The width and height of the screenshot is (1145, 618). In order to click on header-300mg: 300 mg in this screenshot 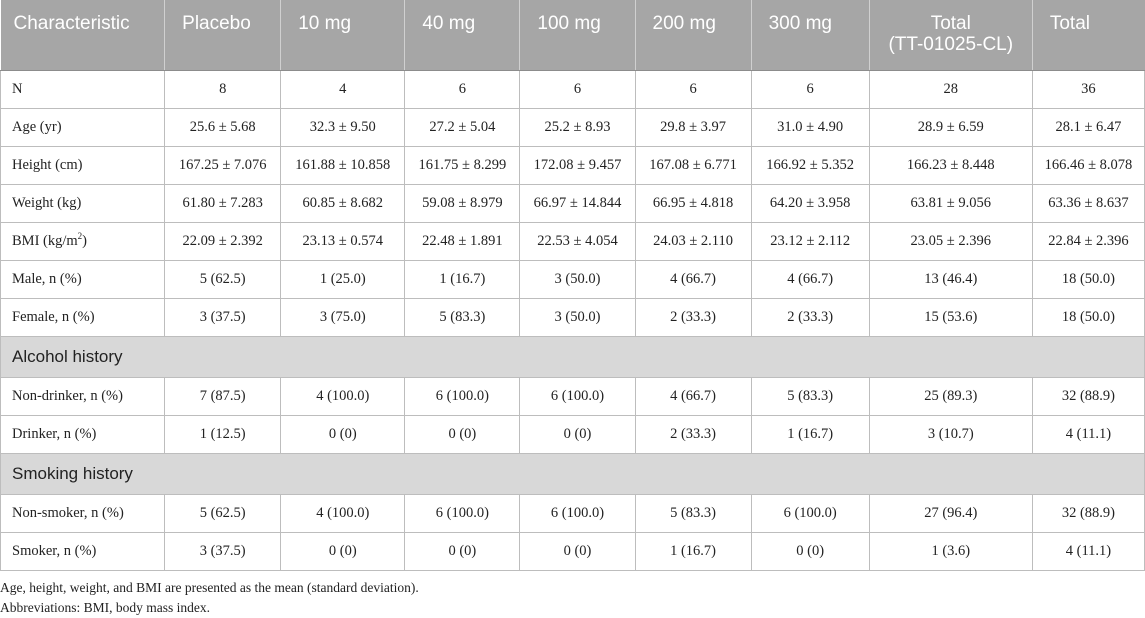, I will do `click(810, 35)`.